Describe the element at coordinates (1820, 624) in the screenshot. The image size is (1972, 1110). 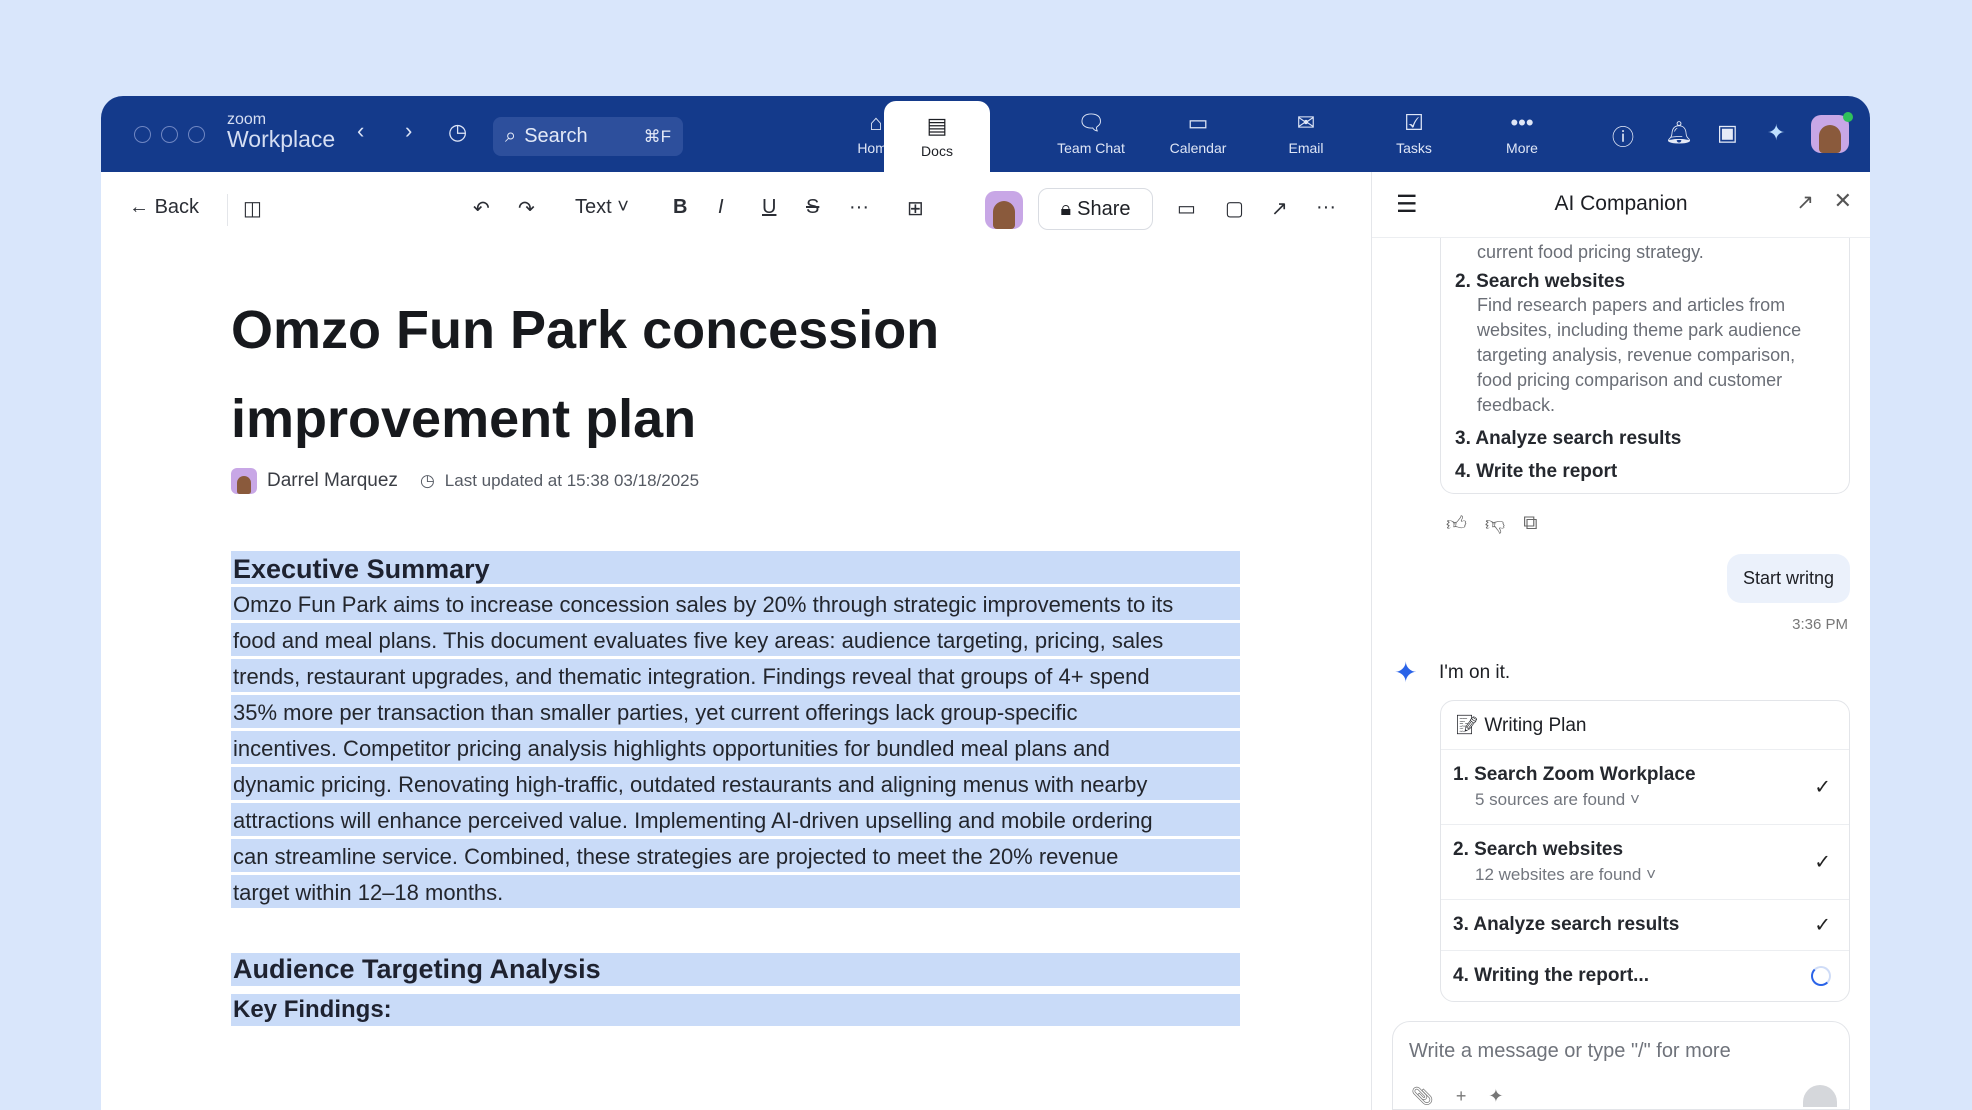
I see `message-time: 3:36 PM` at that location.